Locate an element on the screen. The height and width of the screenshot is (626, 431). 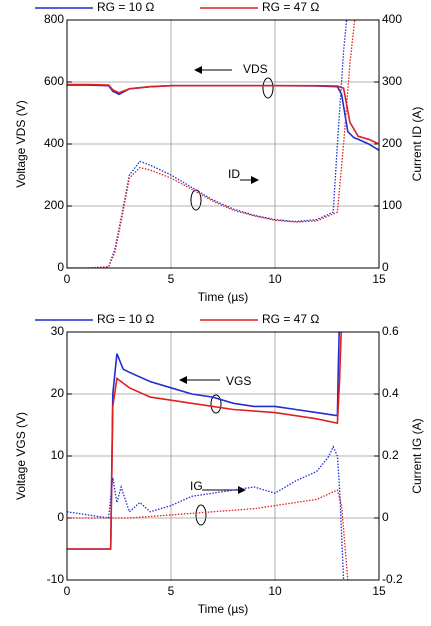
y-tick-label: -10 is located at coordinates (56, 579).